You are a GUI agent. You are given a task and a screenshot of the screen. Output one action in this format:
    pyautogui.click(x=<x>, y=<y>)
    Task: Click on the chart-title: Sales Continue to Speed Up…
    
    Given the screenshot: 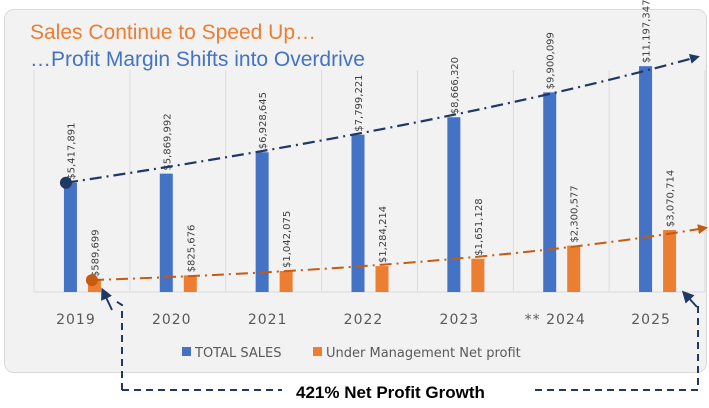 What is the action you would take?
    pyautogui.click(x=173, y=32)
    